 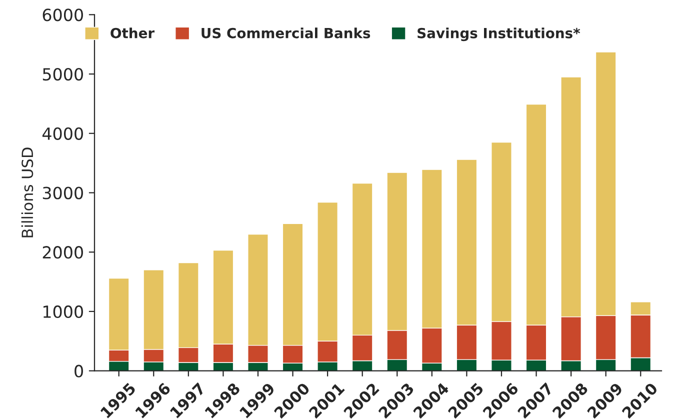 What do you see at coordinates (62, 193) in the screenshot?
I see `y-tick-label: 3000` at bounding box center [62, 193].